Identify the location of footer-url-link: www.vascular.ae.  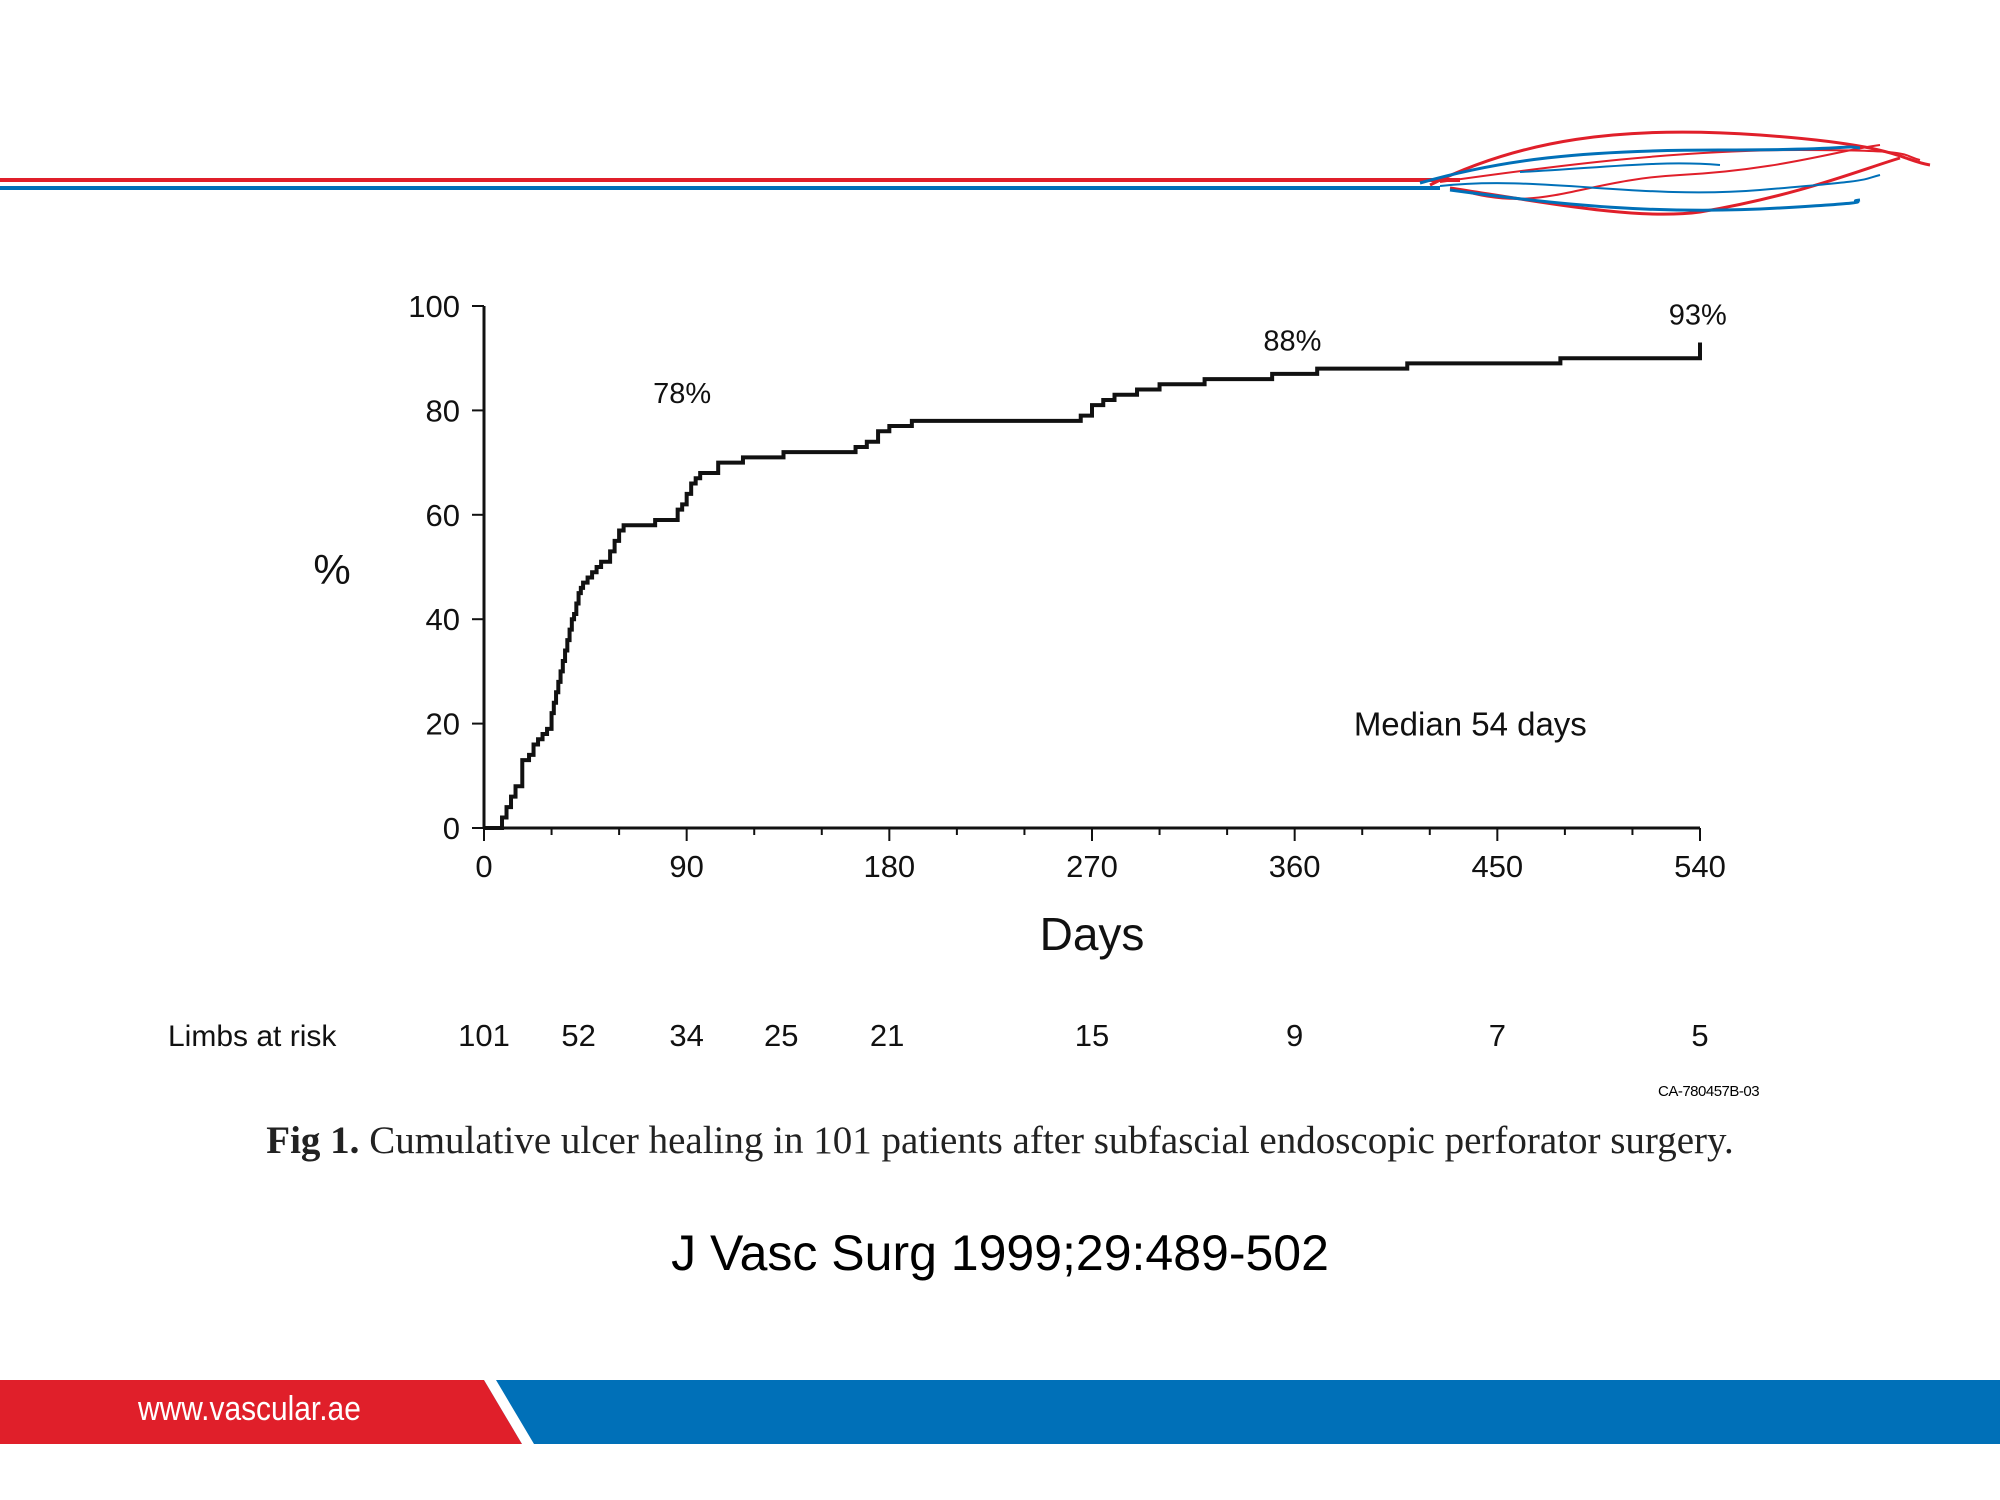
(249, 1409).